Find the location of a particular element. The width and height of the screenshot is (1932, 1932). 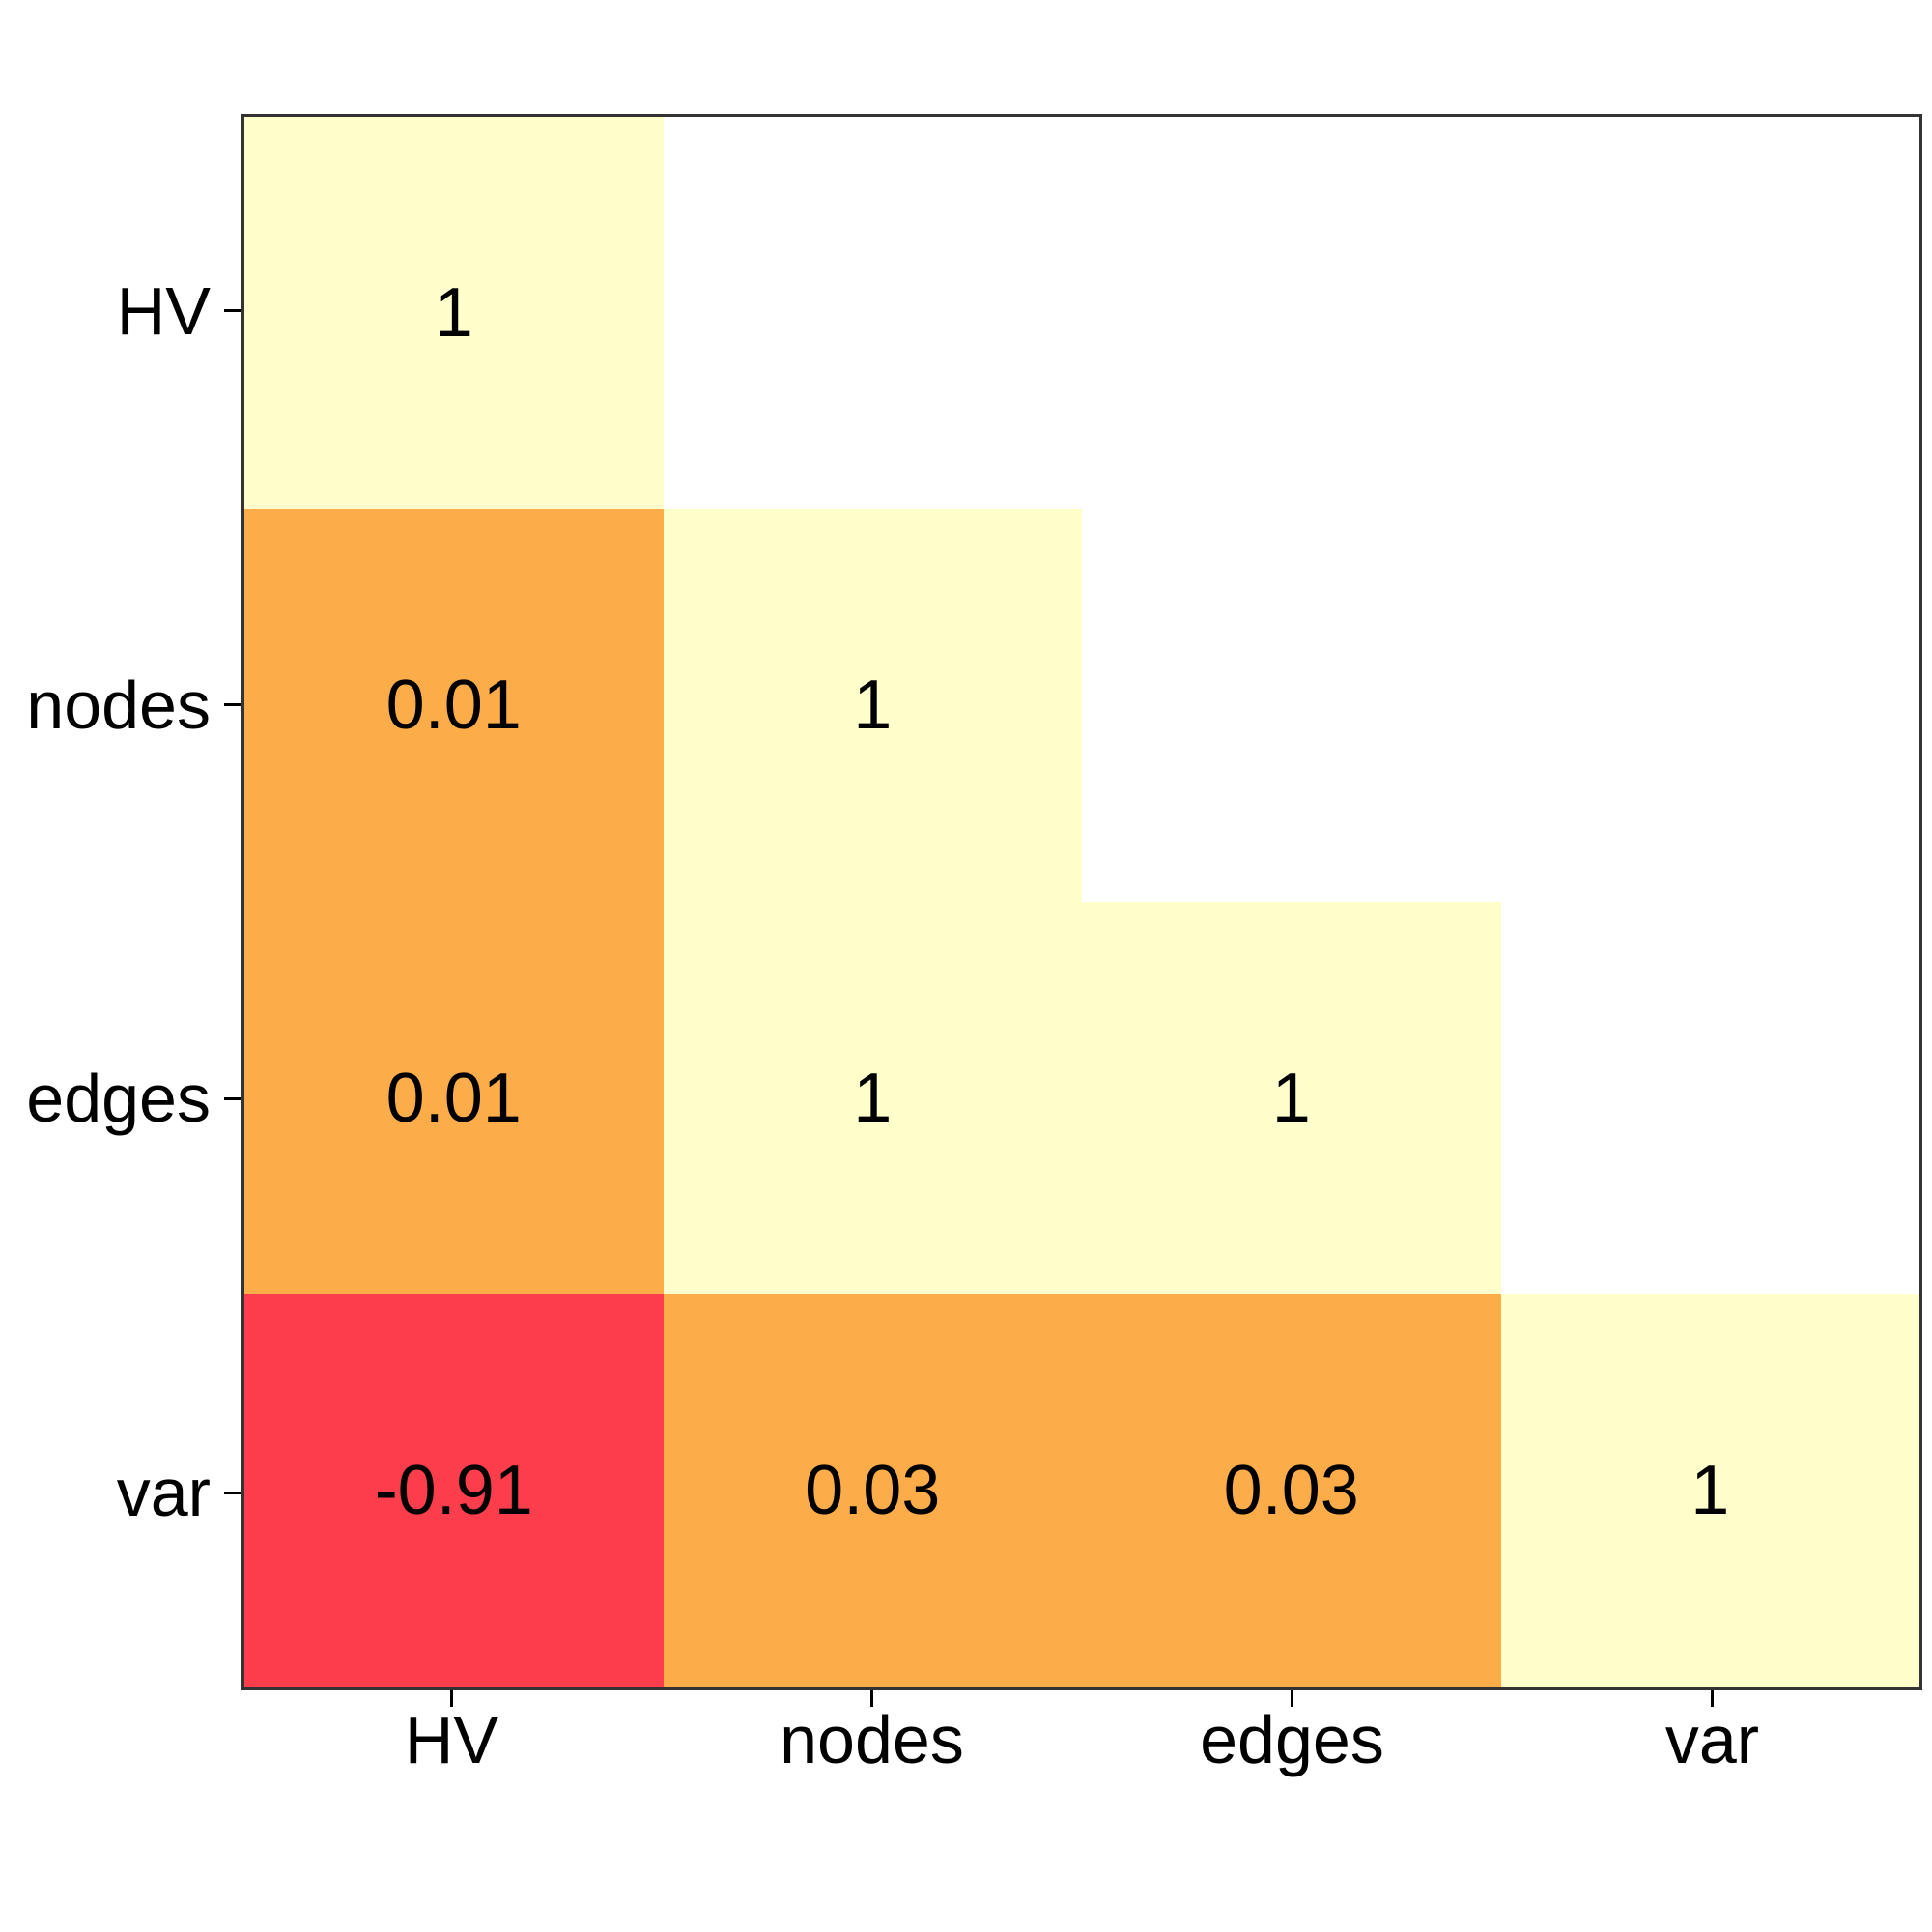

cell-edges-edges: 1 is located at coordinates (1291, 1097).